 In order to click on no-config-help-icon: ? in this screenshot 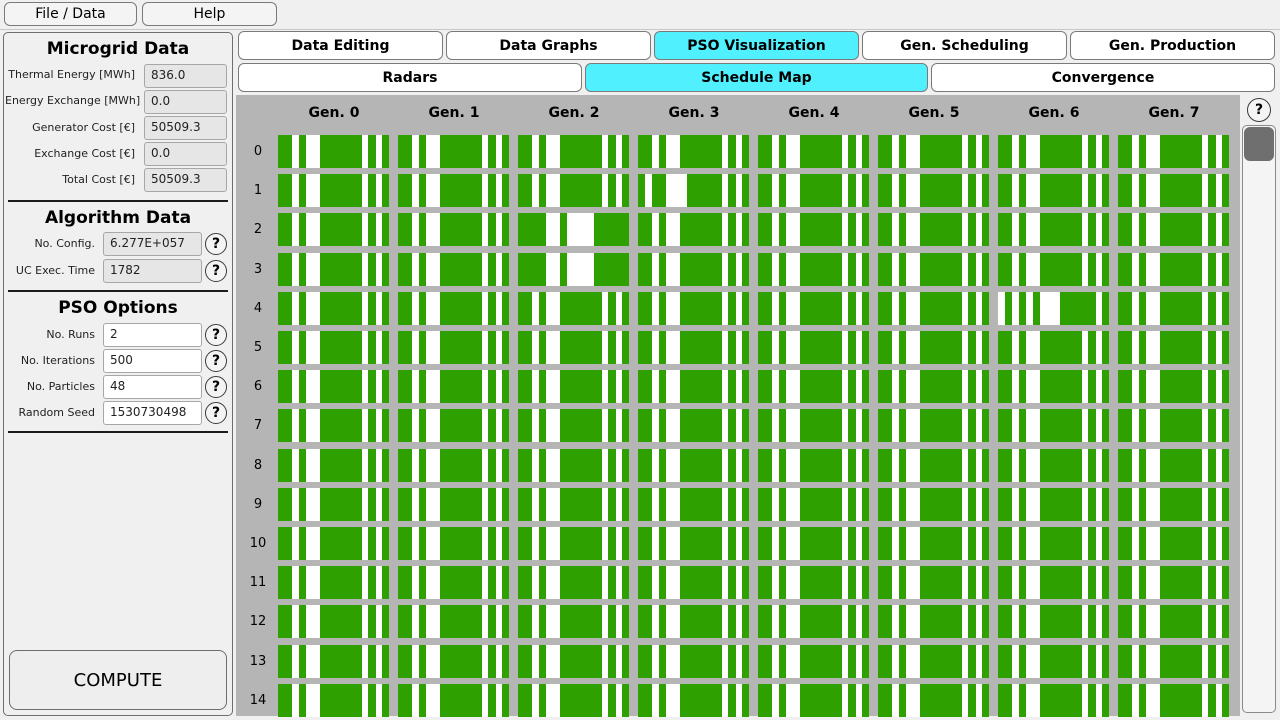, I will do `click(216, 244)`.